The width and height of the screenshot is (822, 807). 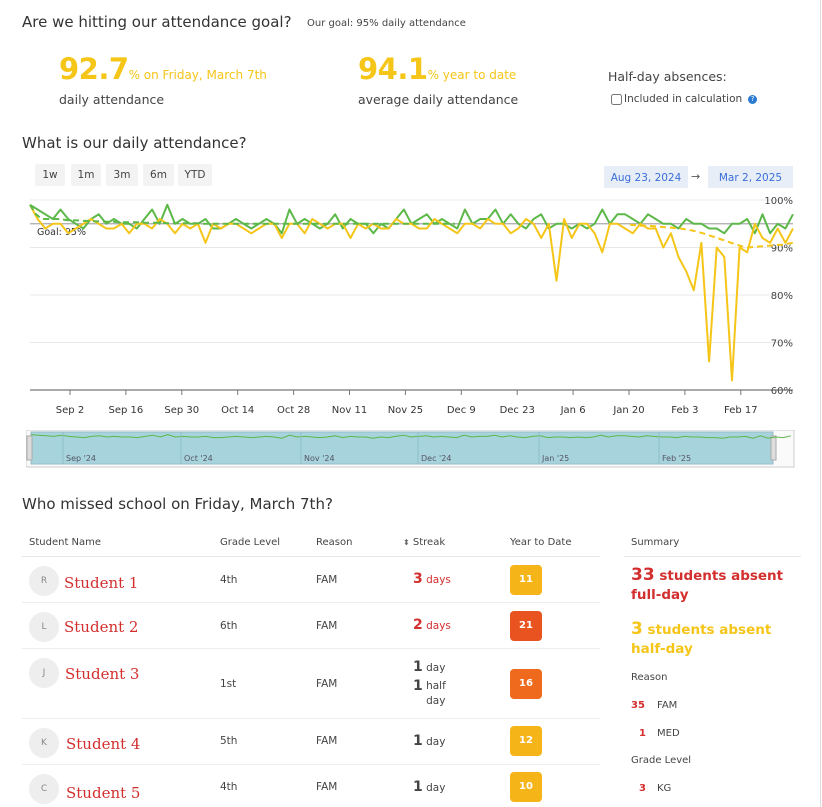 I want to click on ytd-attendance-label: average daily attendance, so click(x=438, y=99).